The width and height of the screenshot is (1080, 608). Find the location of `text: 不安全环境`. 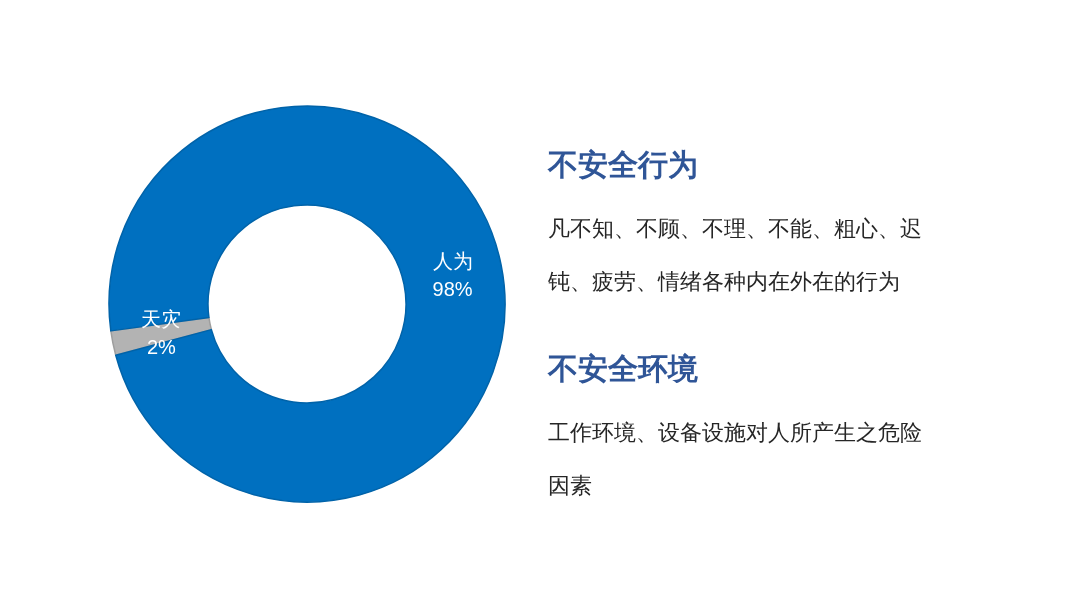

text: 不安全环境 is located at coordinates (623, 369).